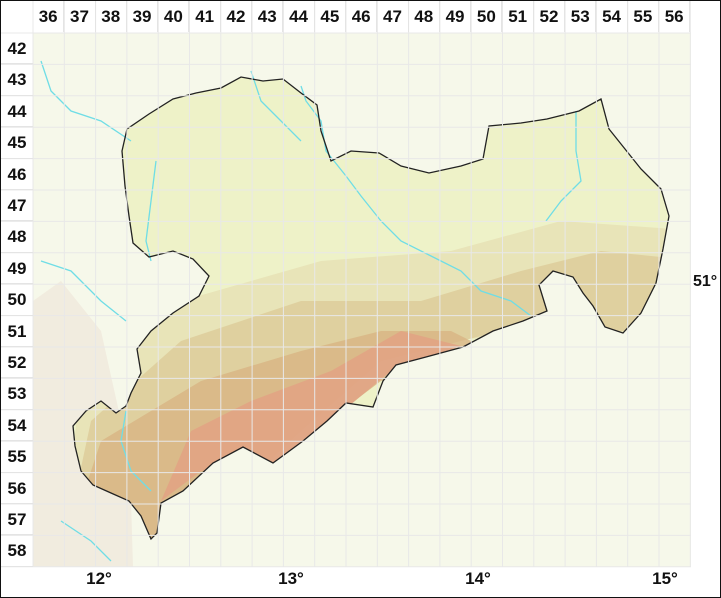 Image resolution: width=721 pixels, height=598 pixels. What do you see at coordinates (362, 16) in the screenshot?
I see `column-label: 46` at bounding box center [362, 16].